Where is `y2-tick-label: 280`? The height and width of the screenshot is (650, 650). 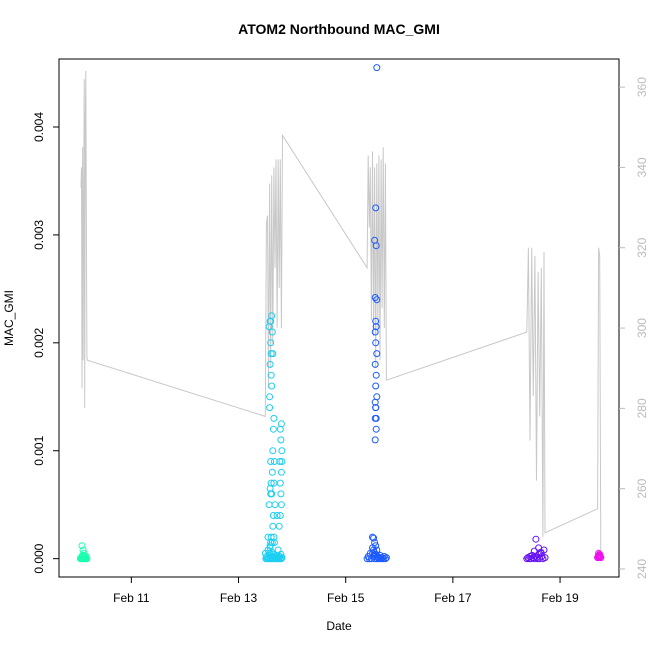
y2-tick-label: 280 is located at coordinates (642, 408).